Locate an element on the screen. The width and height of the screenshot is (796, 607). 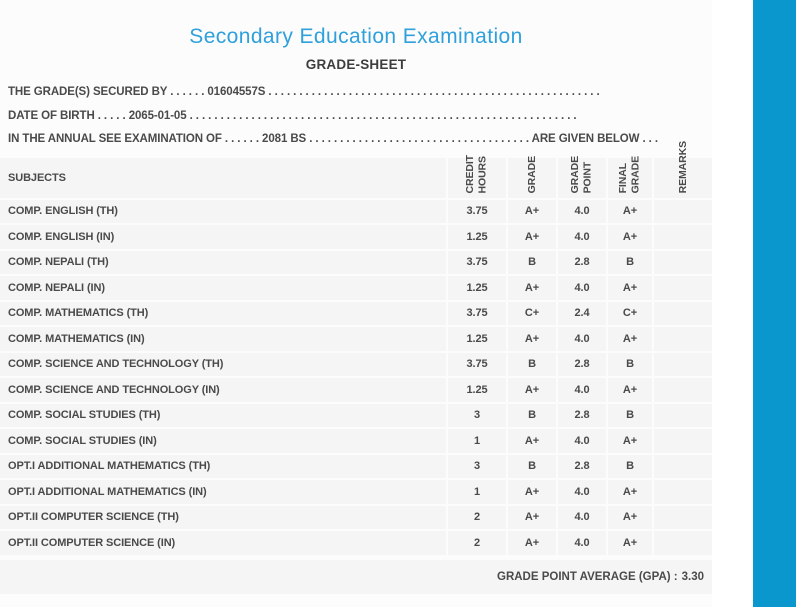
subject-cell: COMP. SCIENCE AND TECHNOLOGY (TH) is located at coordinates (223, 364).